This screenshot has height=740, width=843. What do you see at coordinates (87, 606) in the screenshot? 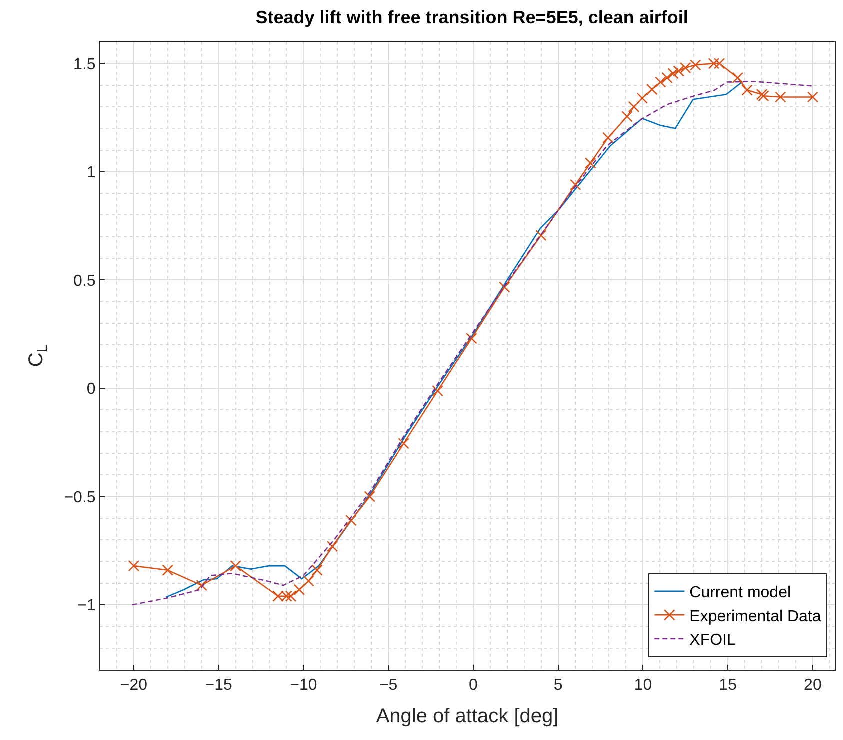
I see `y-tick-label: −1` at bounding box center [87, 606].